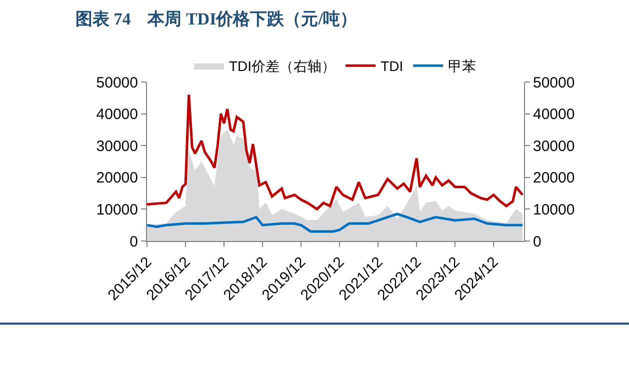  I want to click on line-series, so click(335, 222).